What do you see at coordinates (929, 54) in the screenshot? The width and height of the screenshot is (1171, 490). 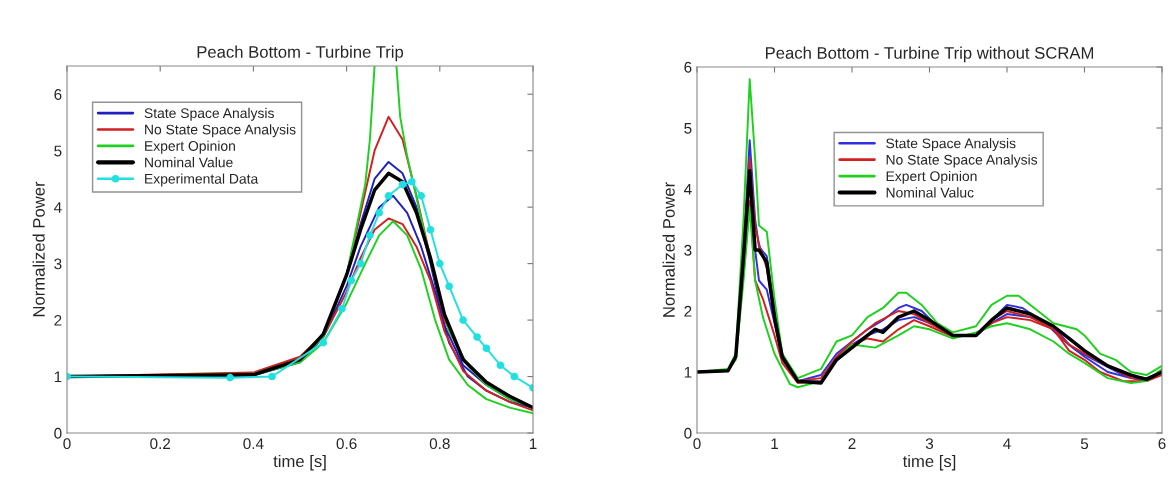 I see `chart-title: Peach Bottom - Turbine Trip without SCRAM` at bounding box center [929, 54].